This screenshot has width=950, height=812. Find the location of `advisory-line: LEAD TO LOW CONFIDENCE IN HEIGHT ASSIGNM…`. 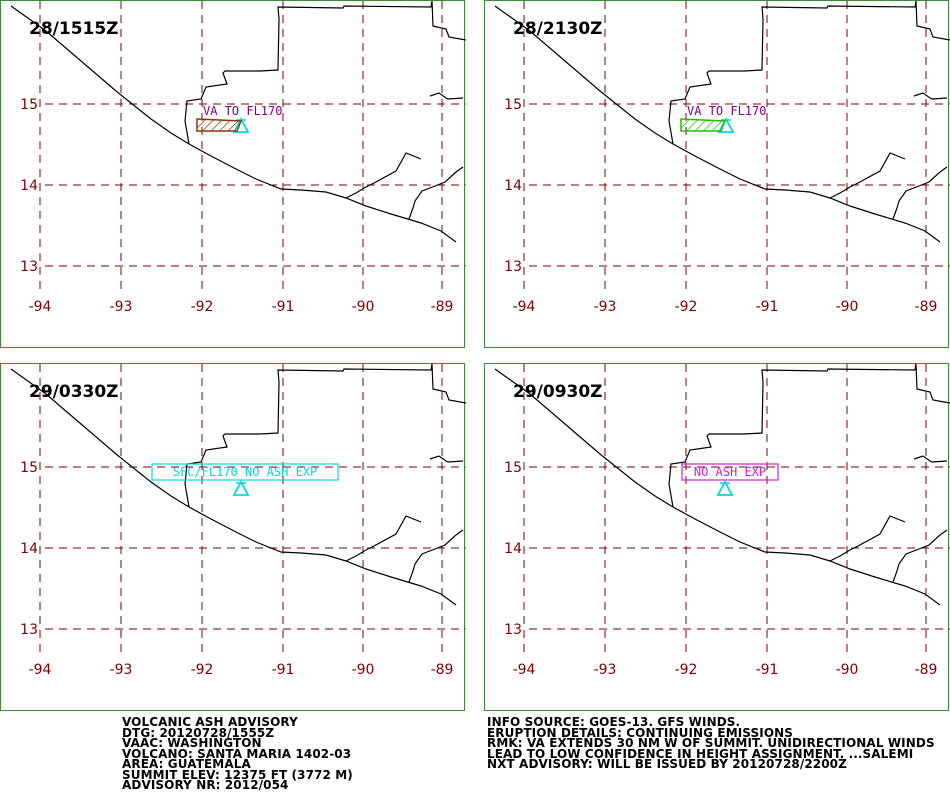

advisory-line: LEAD TO LOW CONFIDENCE IN HEIGHT ASSIGNM… is located at coordinates (700, 753).